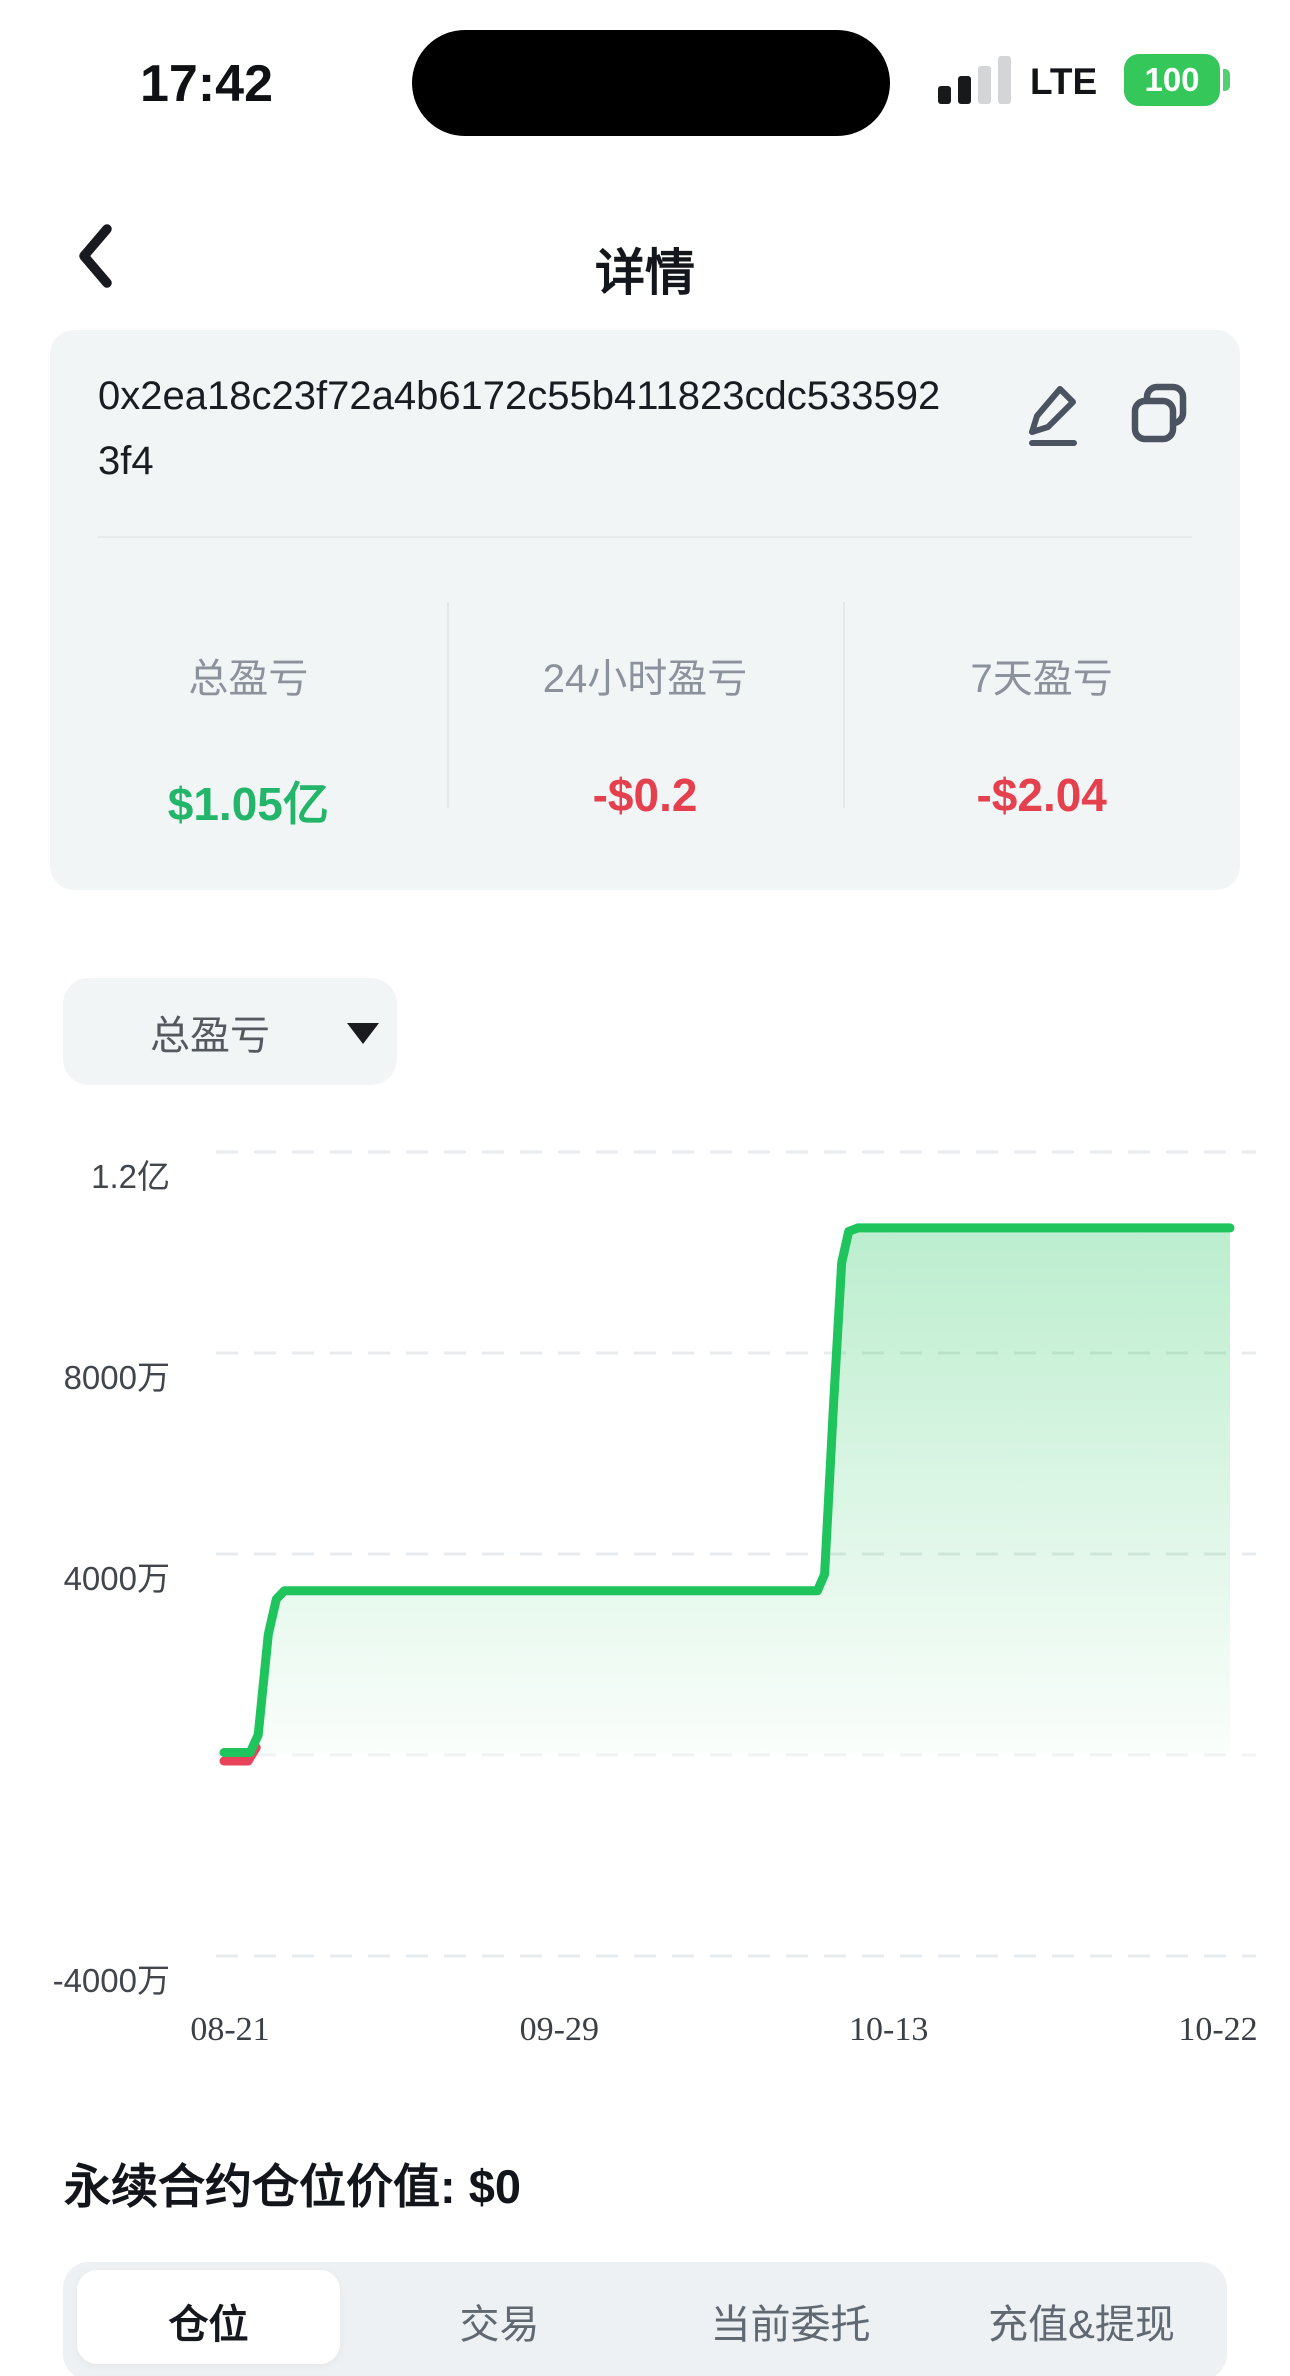 Image resolution: width=1290 pixels, height=2376 pixels. I want to click on y-axis-labels: 1.2亿 8000万 4000万 -4000万, so click(111, 1578).